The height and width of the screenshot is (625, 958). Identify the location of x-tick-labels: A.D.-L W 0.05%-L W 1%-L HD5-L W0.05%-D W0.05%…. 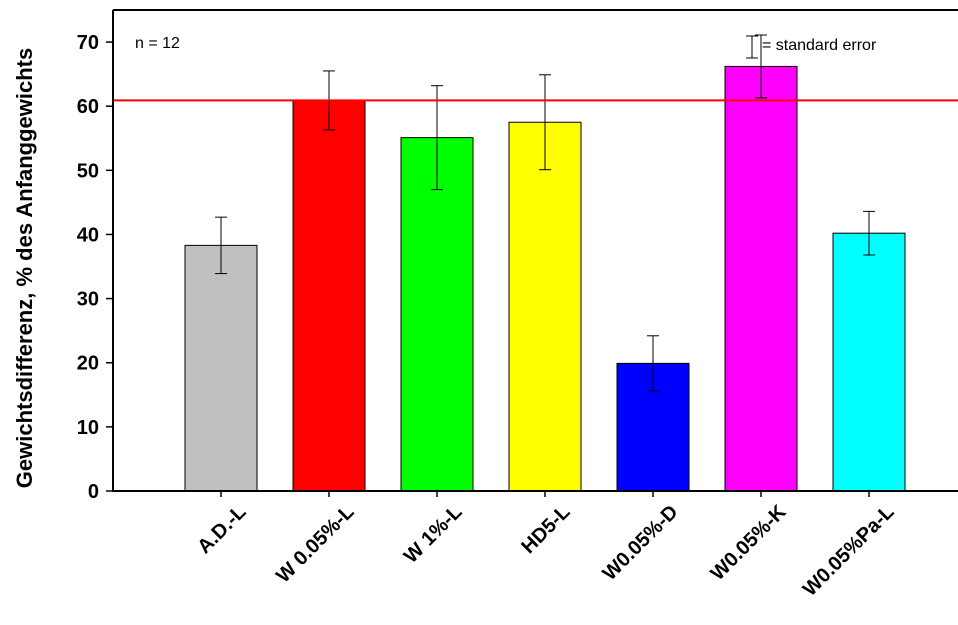
(546, 546).